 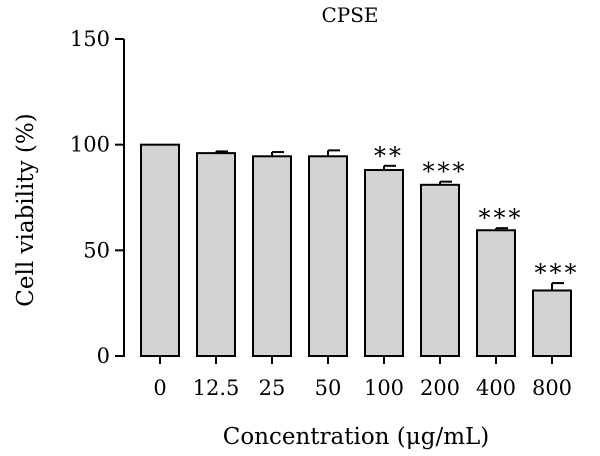 I want to click on x-tick-label: 0, so click(x=159, y=388).